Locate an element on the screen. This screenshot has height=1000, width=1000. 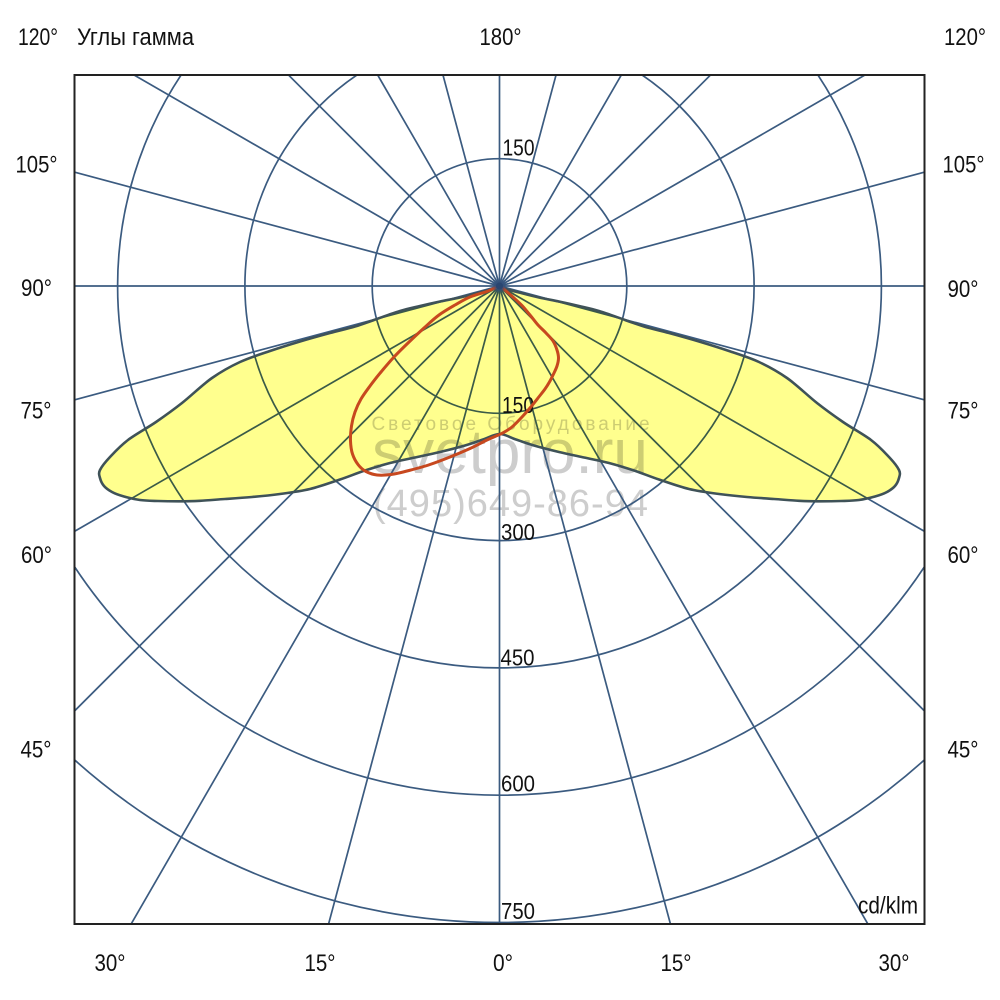
svg-text: 180° is located at coordinates (501, 37).